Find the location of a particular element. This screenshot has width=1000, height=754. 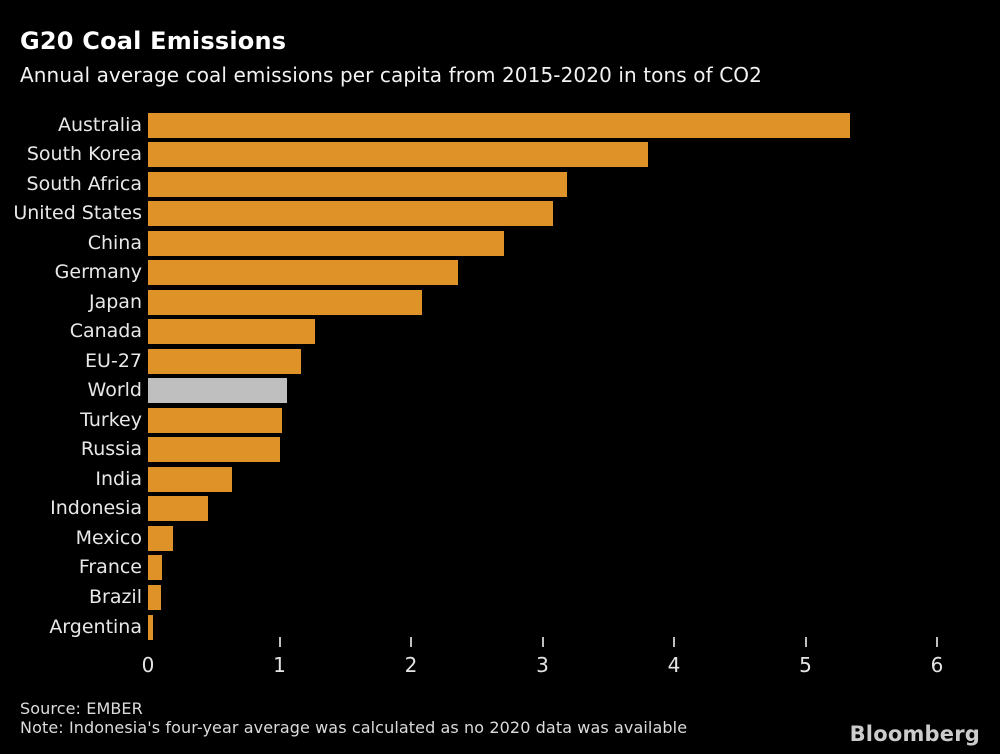

x-axis-tick-label: 4 is located at coordinates (674, 665).